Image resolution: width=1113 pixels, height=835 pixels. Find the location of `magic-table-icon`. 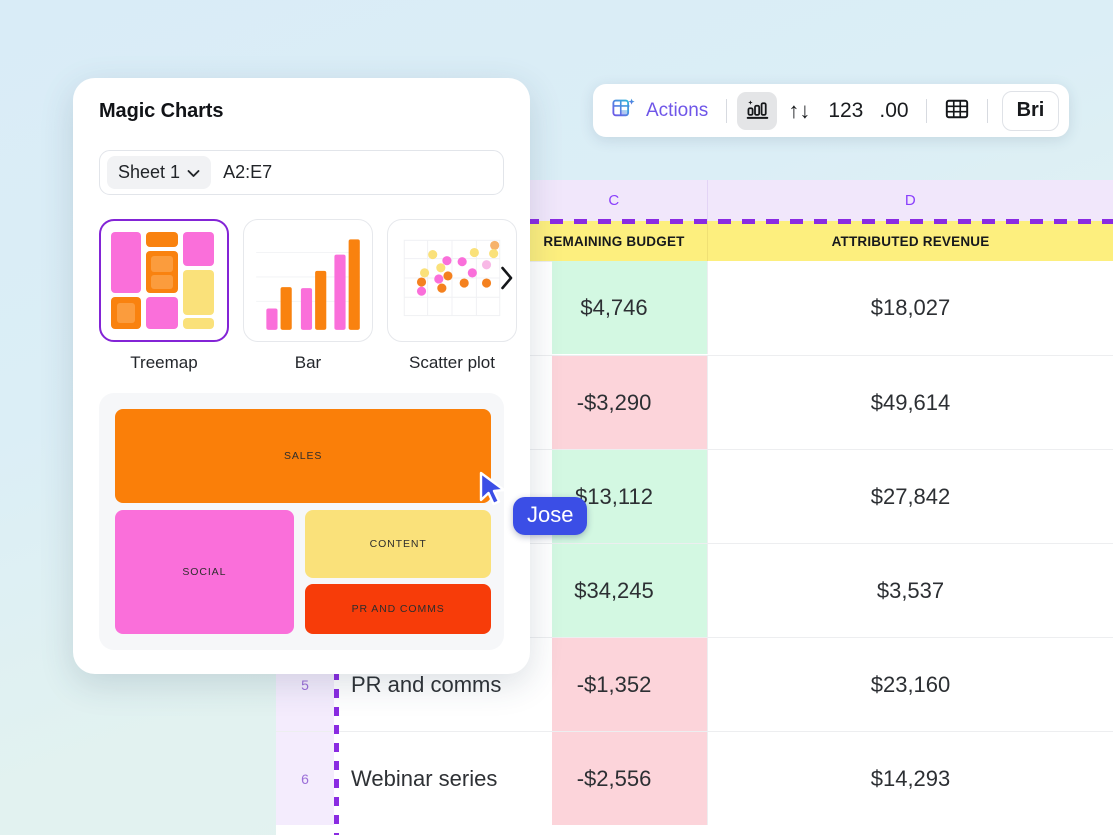

magic-table-icon is located at coordinates (624, 110).